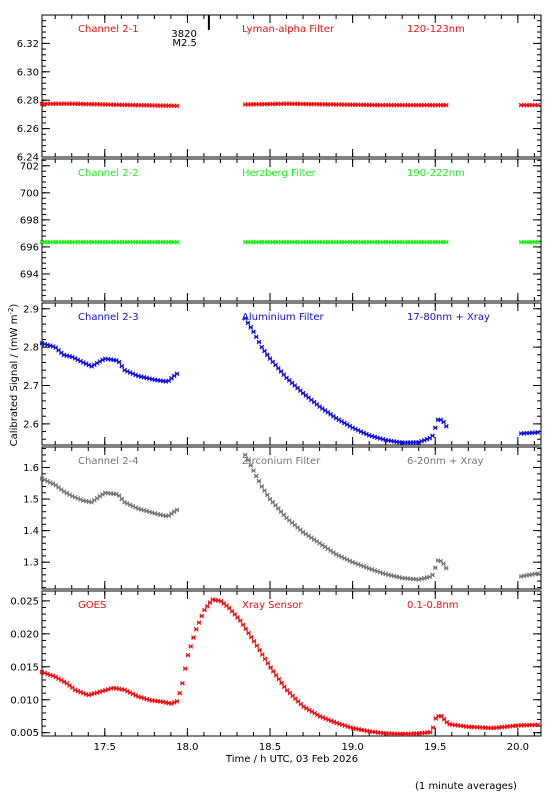 The image size is (550, 805). I want to click on panel-label: Aluminium Filter, so click(283, 317).